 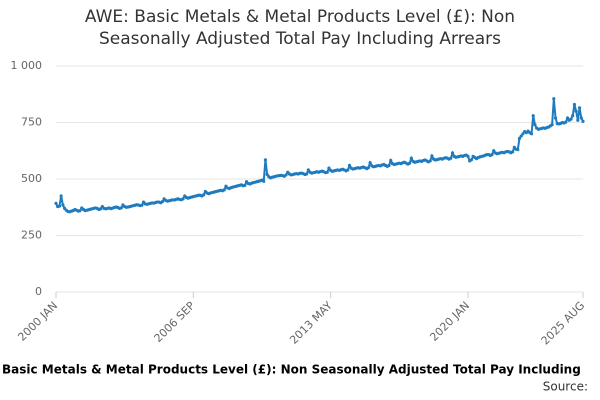 I want to click on y-tick-label: 0, so click(x=38, y=291).